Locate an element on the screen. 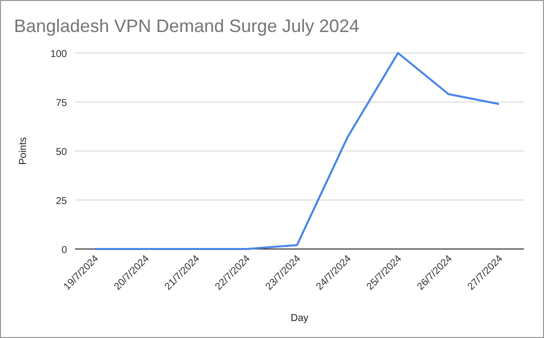 This screenshot has width=544, height=338. x-axis-title: Day is located at coordinates (299, 318).